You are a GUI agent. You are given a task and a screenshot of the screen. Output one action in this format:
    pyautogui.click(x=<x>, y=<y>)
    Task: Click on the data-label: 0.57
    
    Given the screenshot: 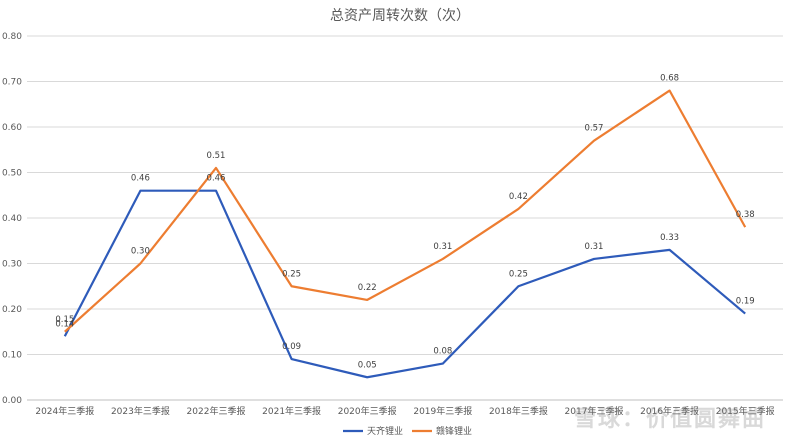 What is the action you would take?
    pyautogui.click(x=594, y=129)
    